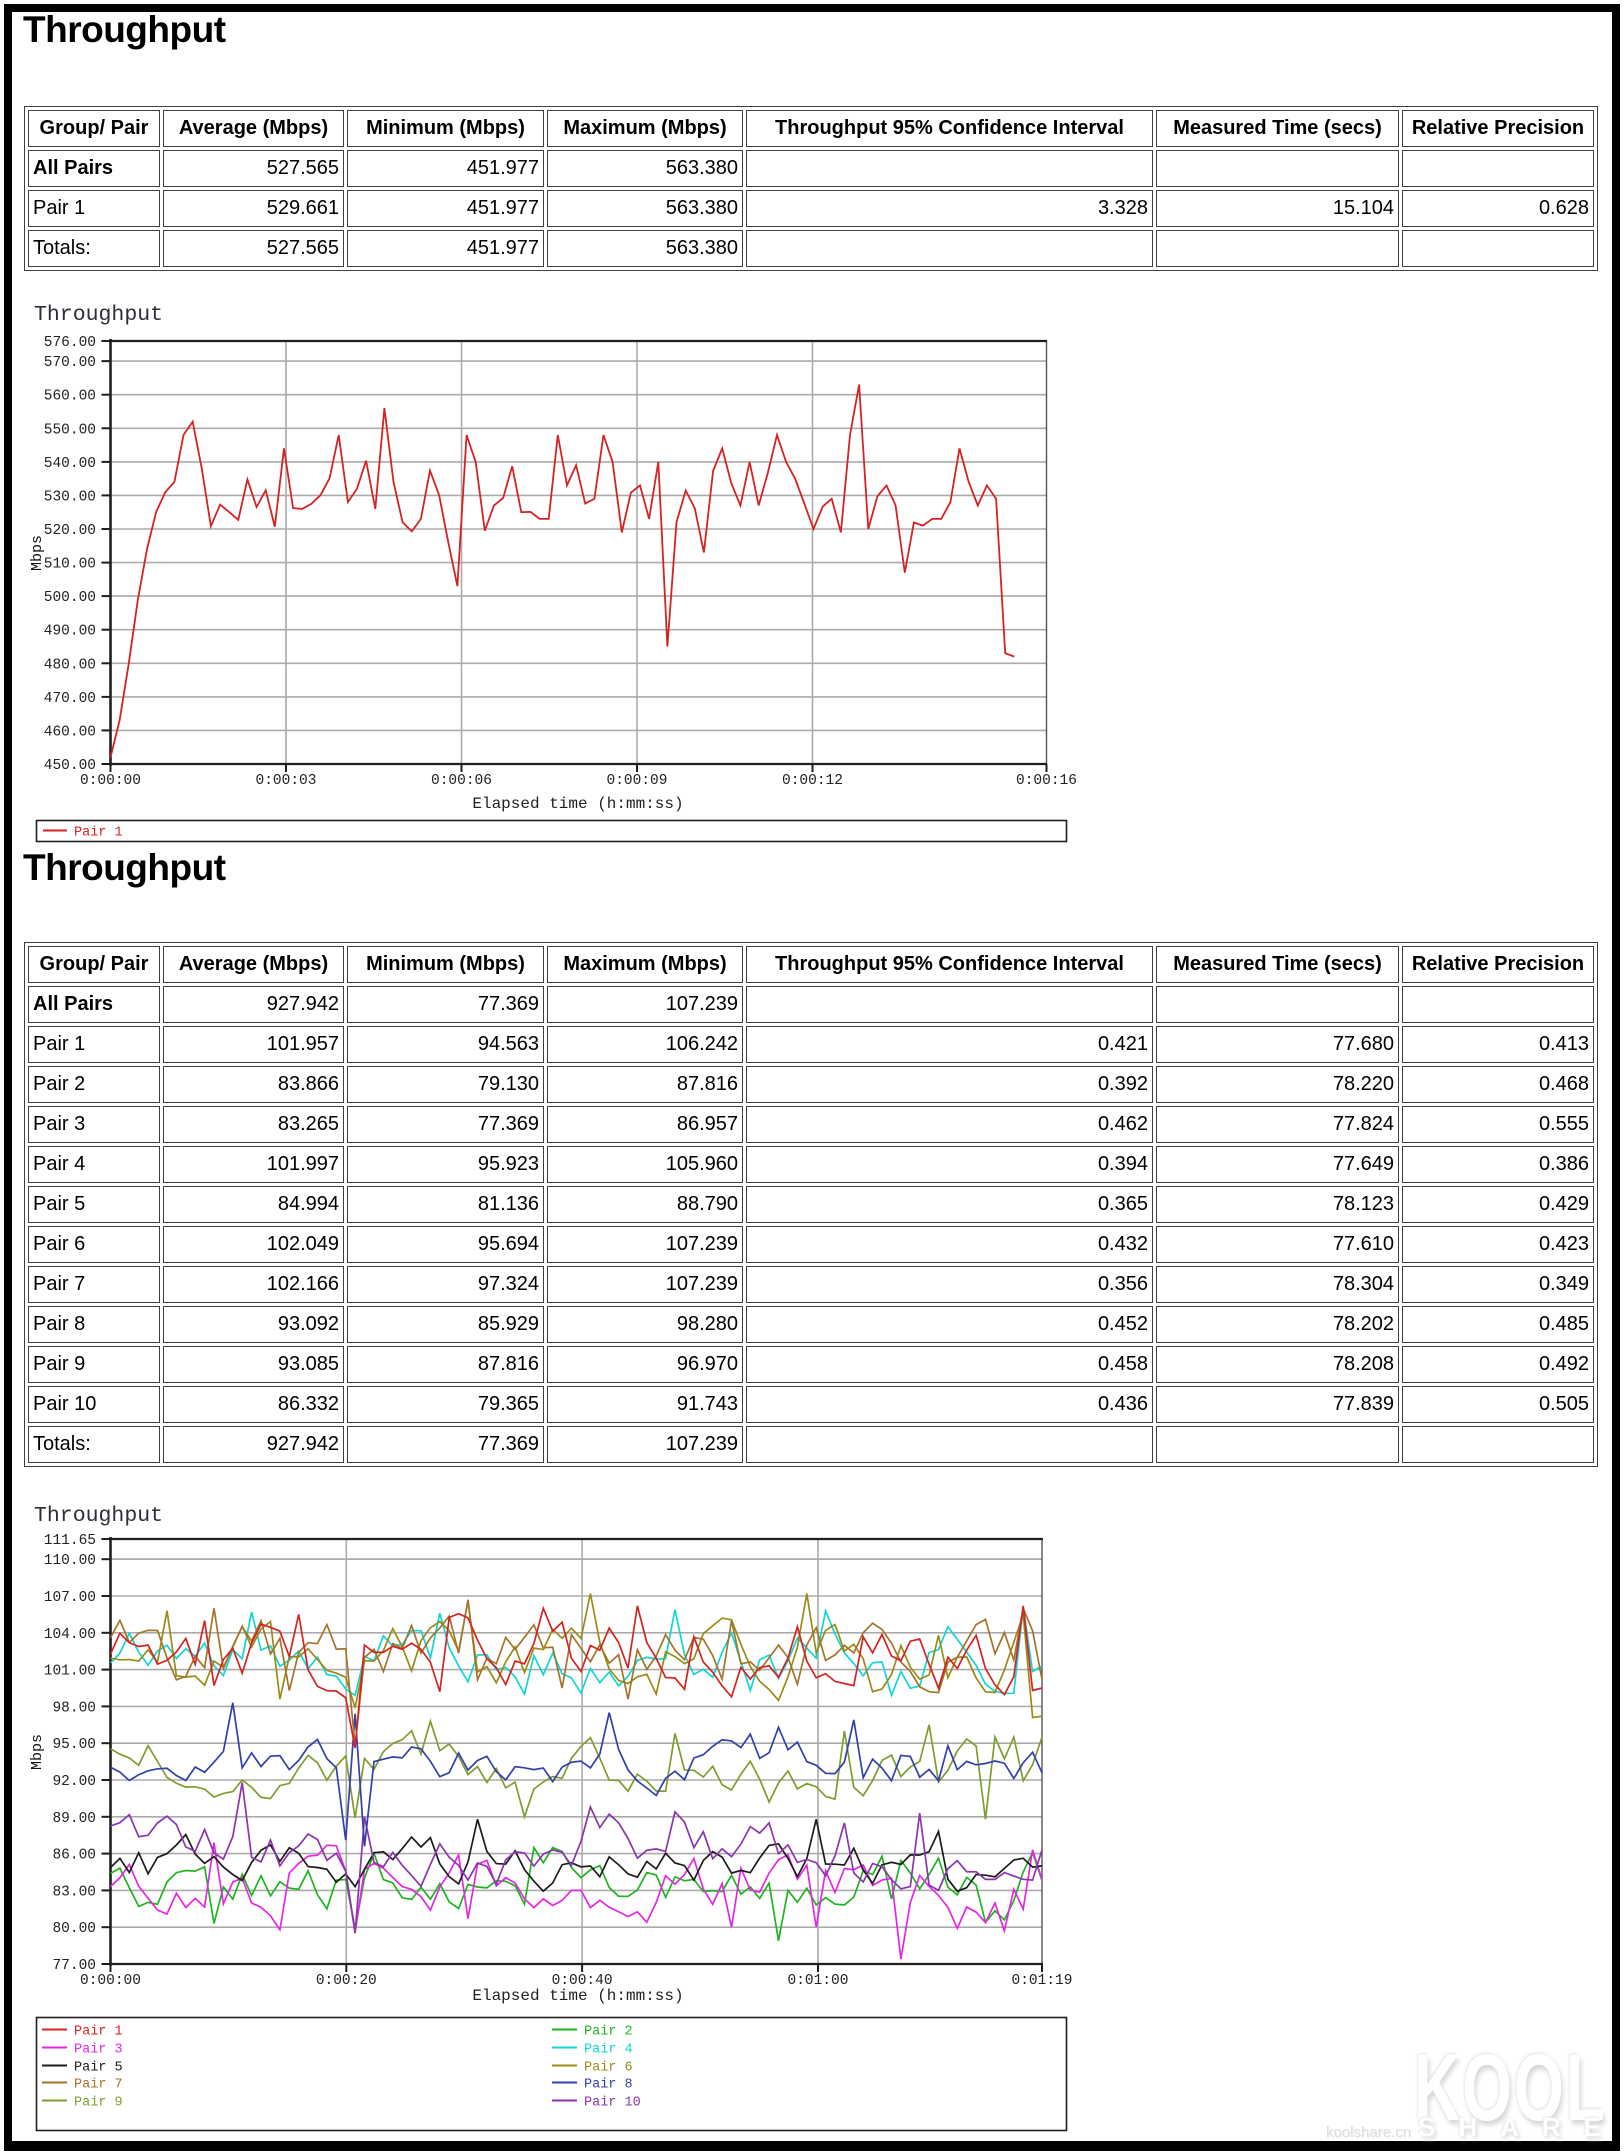  I want to click on svg-text: 550.00, so click(70, 430).